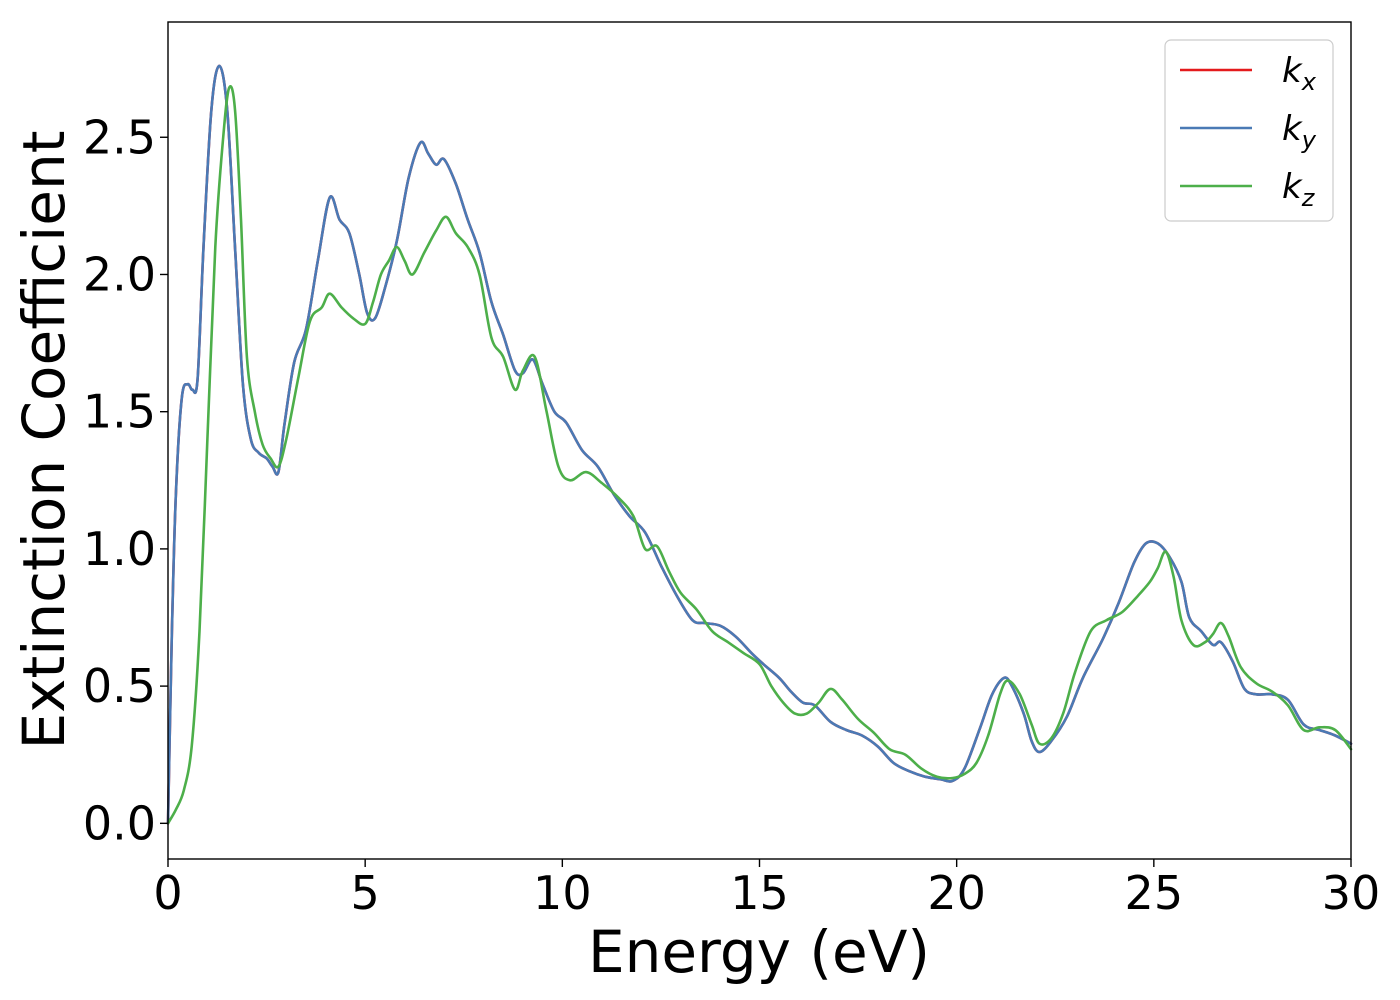 The image size is (1400, 1000). What do you see at coordinates (759, 893) in the screenshot?
I see `x-tick-label: 15` at bounding box center [759, 893].